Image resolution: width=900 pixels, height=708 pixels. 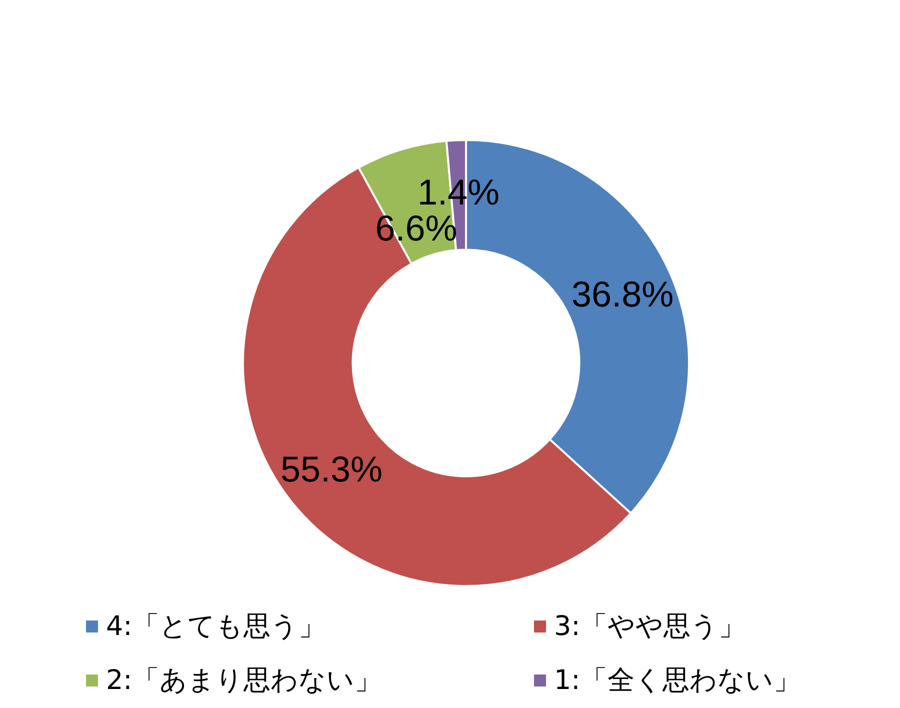 What do you see at coordinates (623, 293) in the screenshot?
I see `data-label: 36.8%` at bounding box center [623, 293].